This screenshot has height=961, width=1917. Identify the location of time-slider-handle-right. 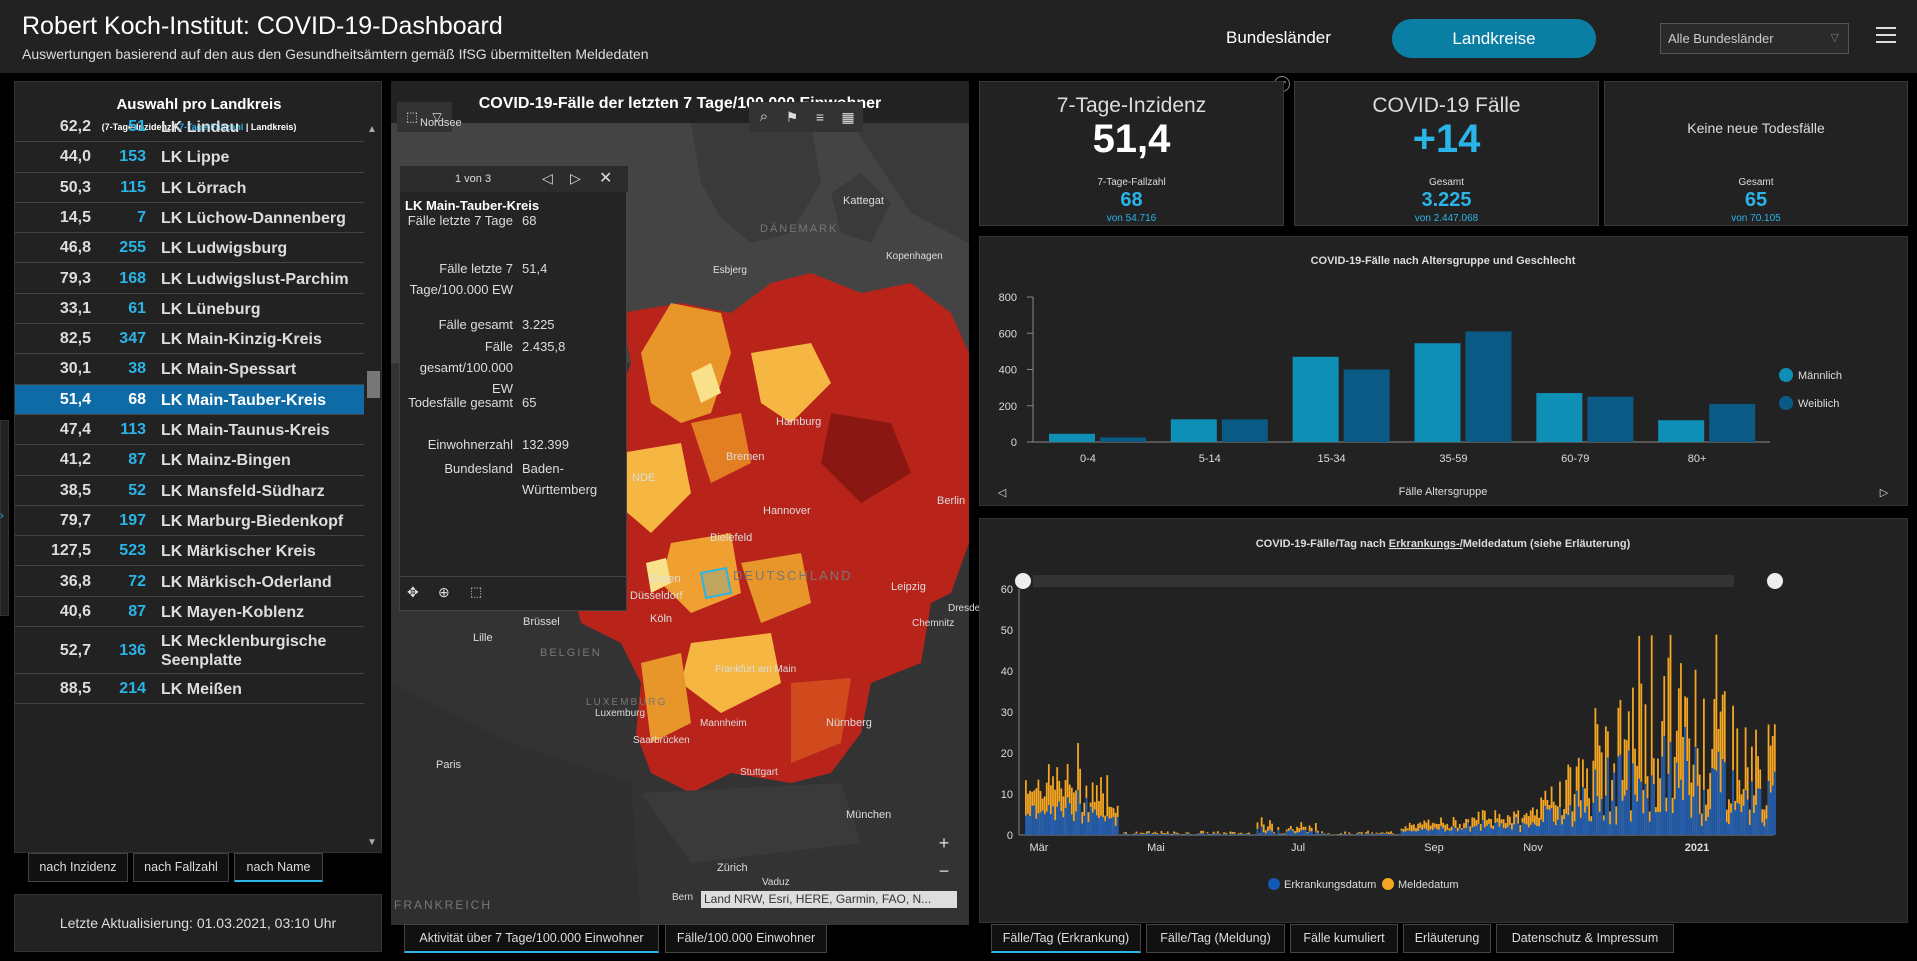
(1775, 581).